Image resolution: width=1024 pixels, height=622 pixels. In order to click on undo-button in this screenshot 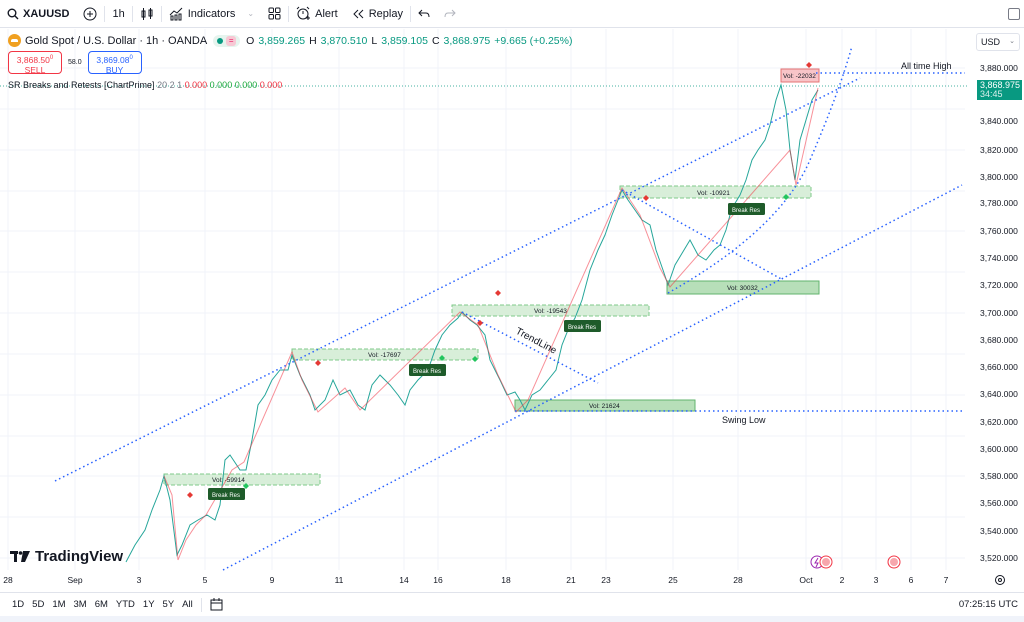, I will do `click(424, 14)`.